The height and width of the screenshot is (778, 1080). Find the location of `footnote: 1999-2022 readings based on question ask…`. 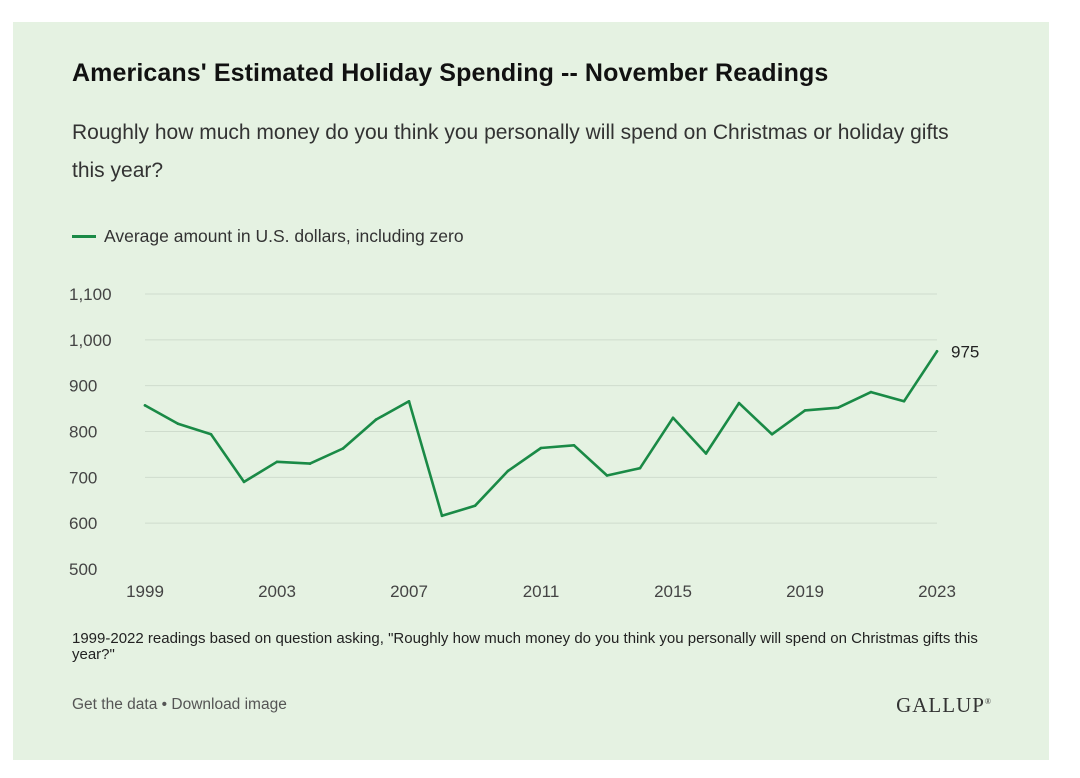

footnote: 1999-2022 readings based on question ask… is located at coordinates (525, 646).